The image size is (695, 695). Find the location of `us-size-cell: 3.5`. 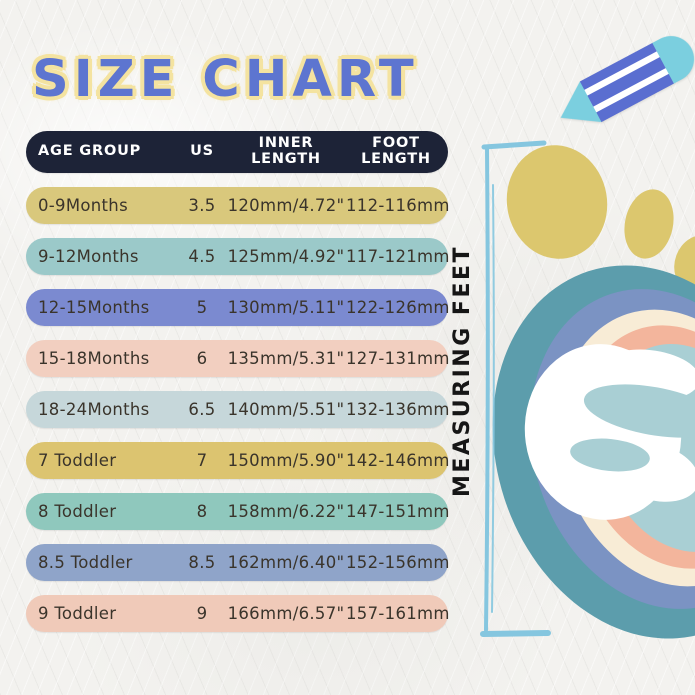

us-size-cell: 3.5 is located at coordinates (202, 205).